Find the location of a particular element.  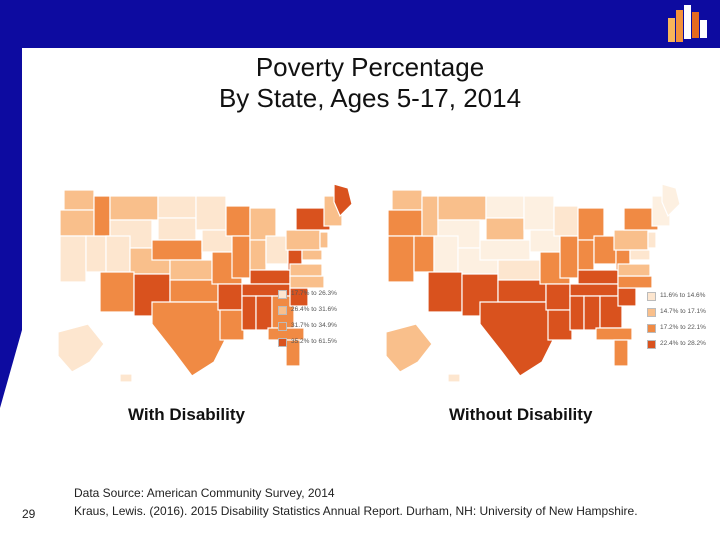

state-tn is located at coordinates (594, 290).